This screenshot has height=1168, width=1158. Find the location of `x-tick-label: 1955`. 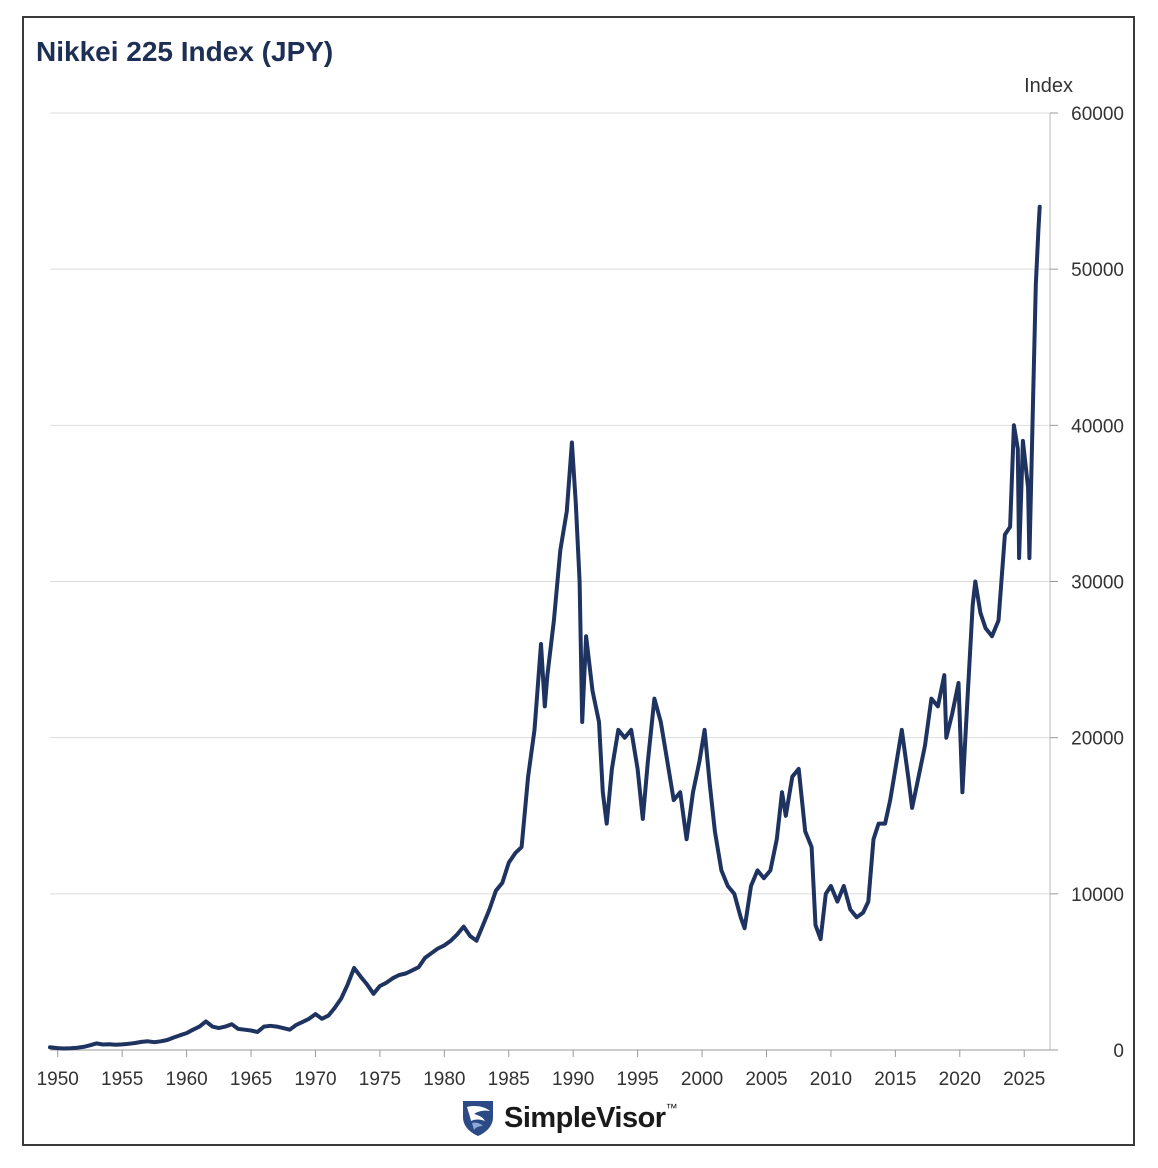

x-tick-label: 1955 is located at coordinates (122, 1079).